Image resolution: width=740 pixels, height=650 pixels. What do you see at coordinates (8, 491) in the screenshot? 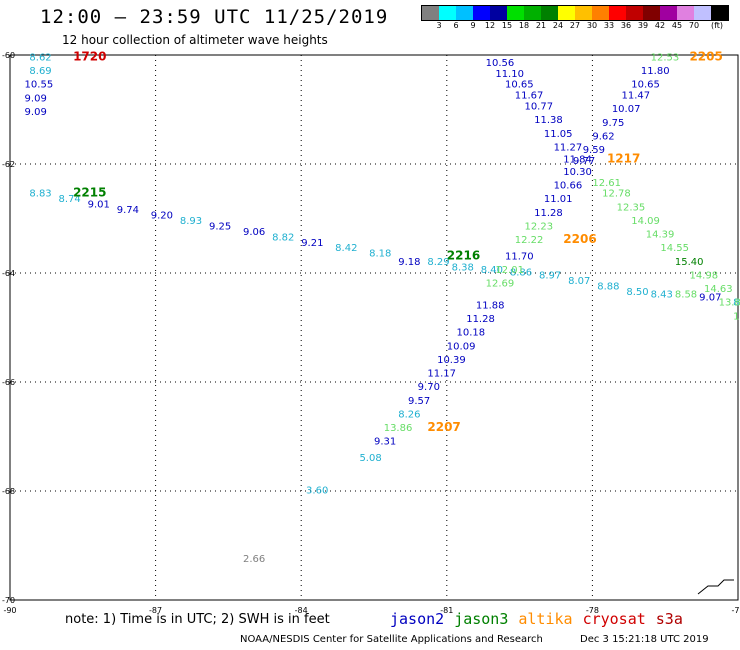
I see `y-tick-label: -68` at bounding box center [8, 491].